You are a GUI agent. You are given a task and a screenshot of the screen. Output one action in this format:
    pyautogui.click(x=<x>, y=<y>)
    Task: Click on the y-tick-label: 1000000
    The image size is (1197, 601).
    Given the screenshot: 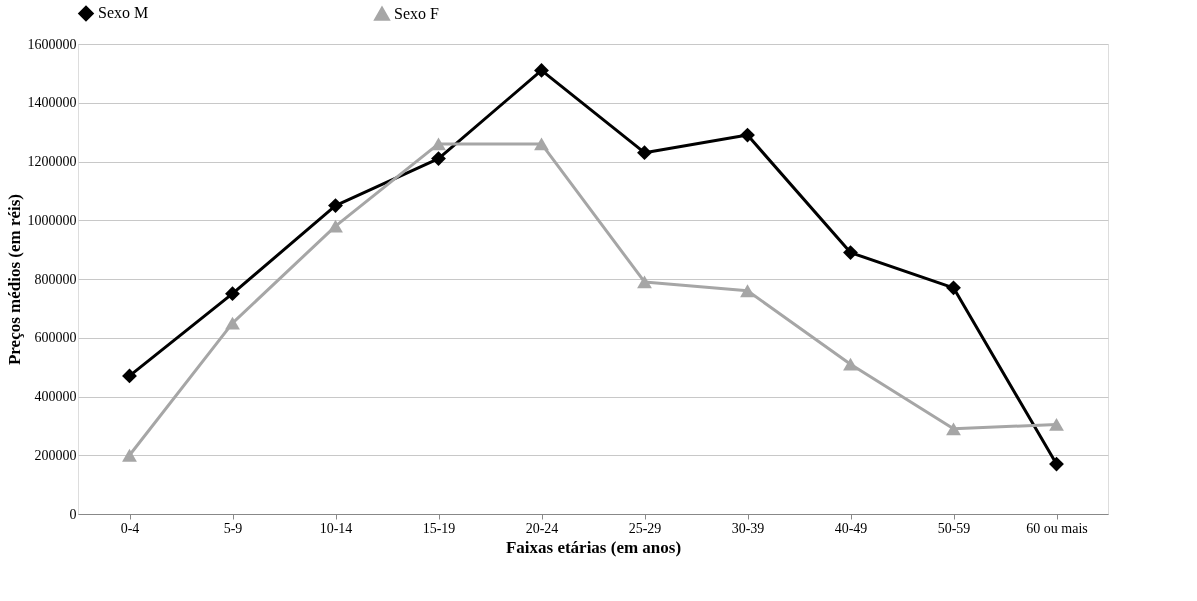 What is the action you would take?
    pyautogui.click(x=52, y=220)
    